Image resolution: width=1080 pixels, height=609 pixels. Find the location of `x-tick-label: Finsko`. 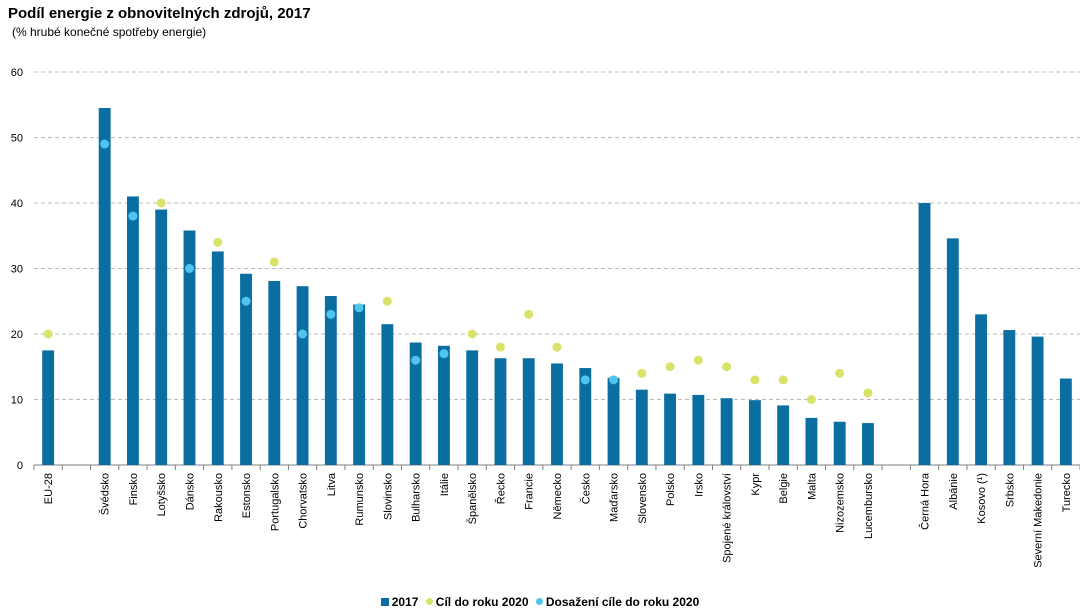

x-tick-label: Finsko is located at coordinates (134, 489).